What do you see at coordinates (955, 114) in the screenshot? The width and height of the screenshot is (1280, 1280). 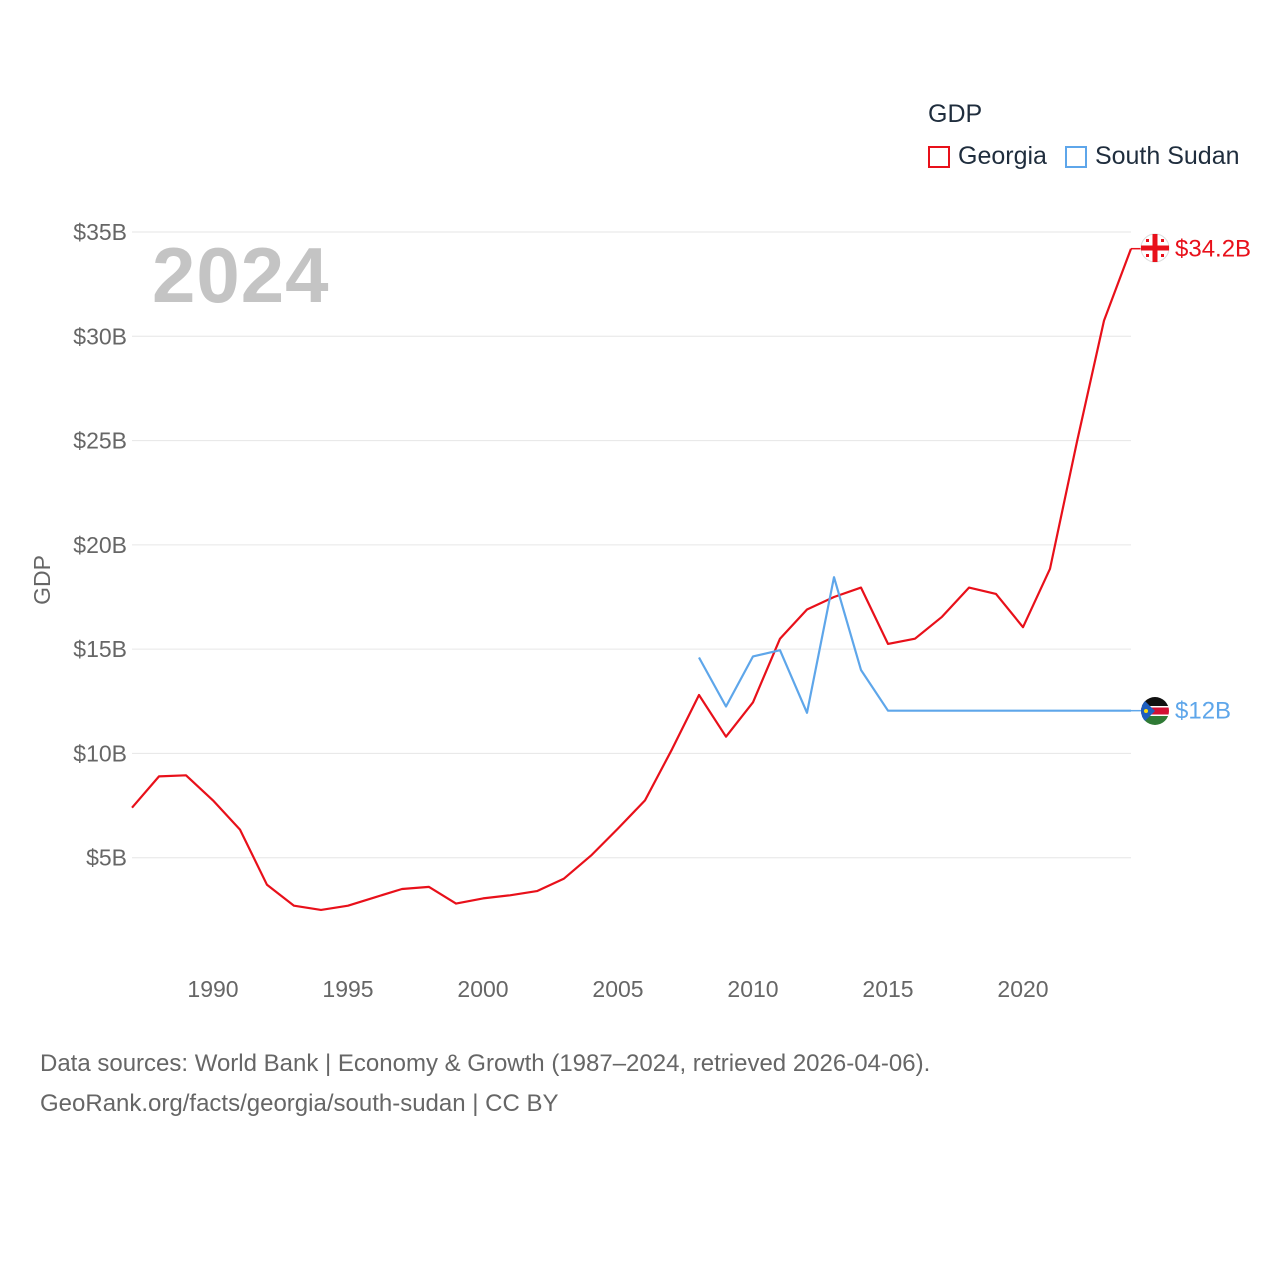 I see `legend-title: GDP` at bounding box center [955, 114].